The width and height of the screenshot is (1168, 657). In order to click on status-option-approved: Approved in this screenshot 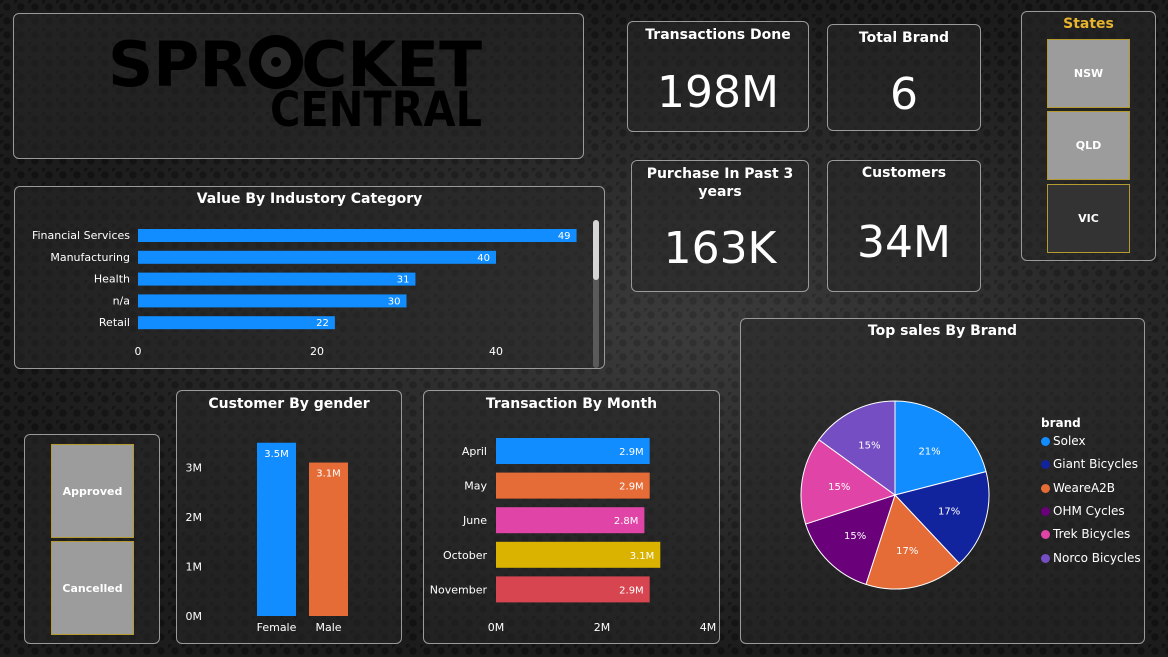, I will do `click(92, 491)`.